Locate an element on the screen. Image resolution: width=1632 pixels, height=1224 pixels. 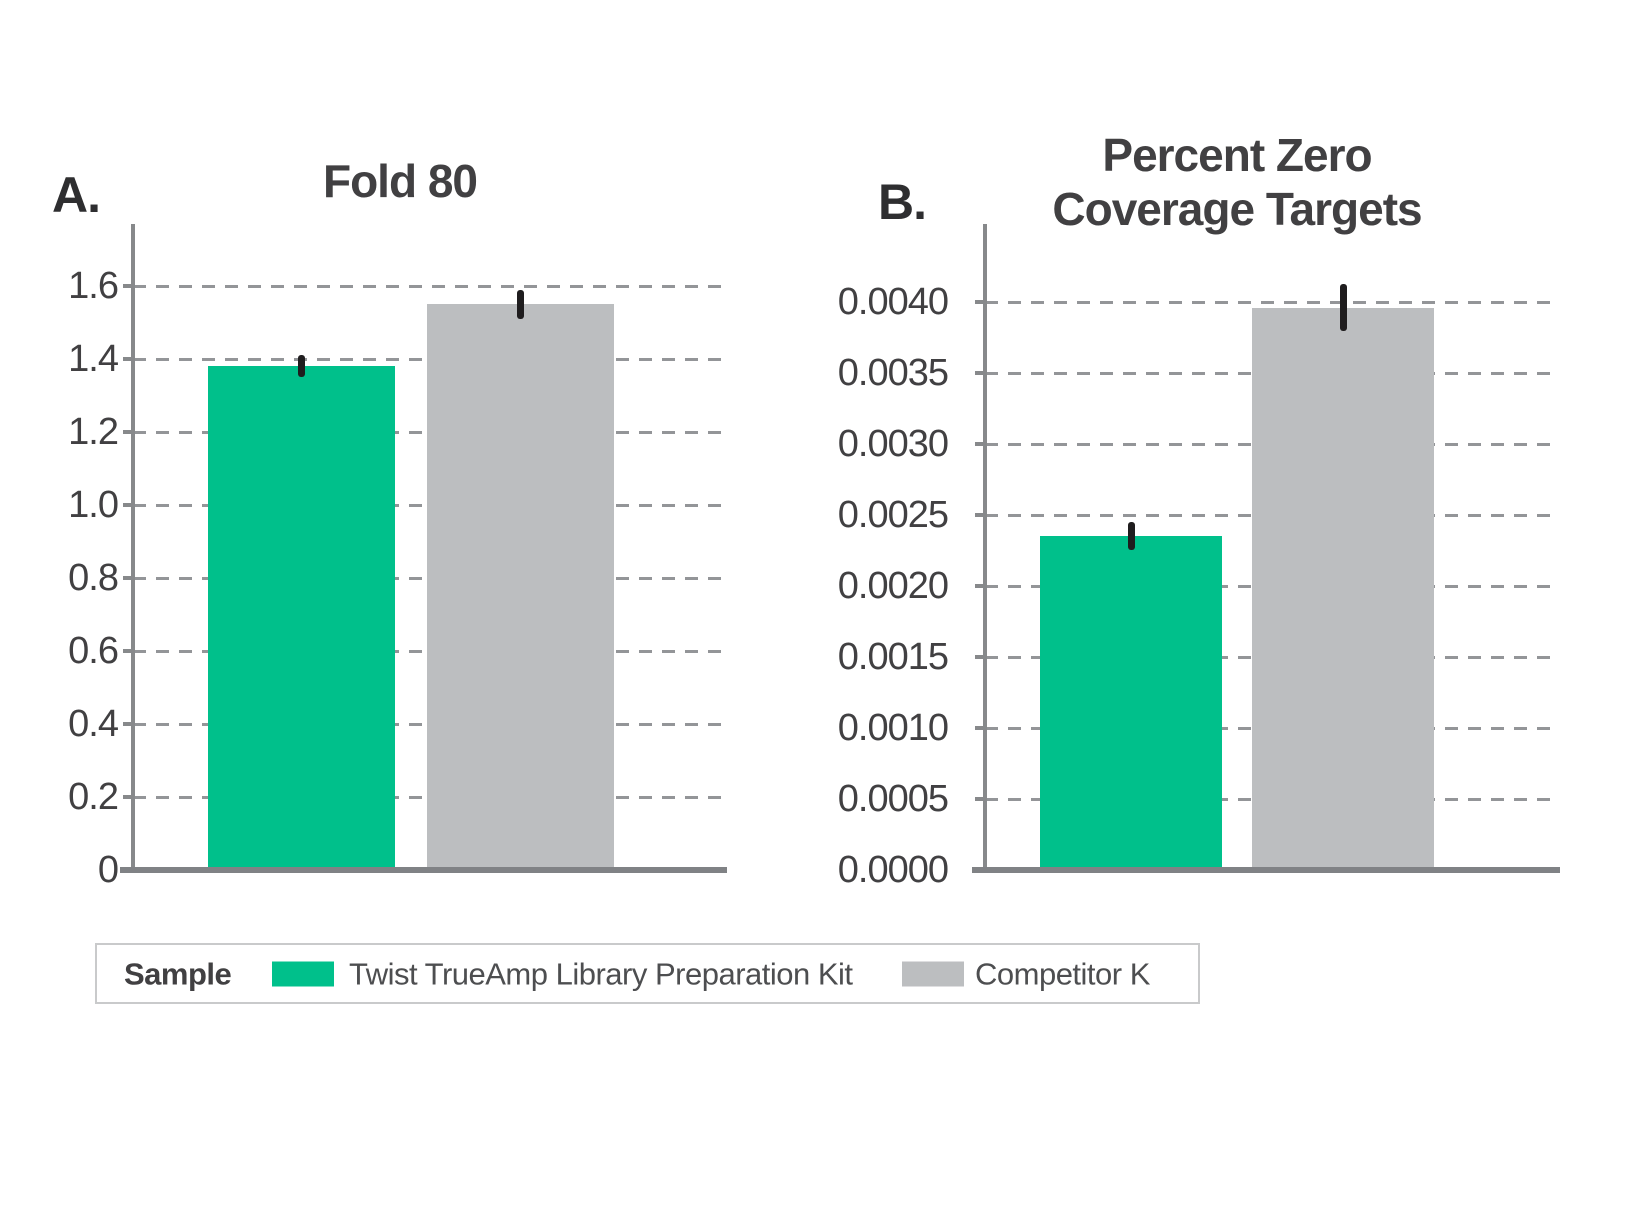
panel-b-tick-label-0.0040: 0.0040 is located at coordinates (893, 302).